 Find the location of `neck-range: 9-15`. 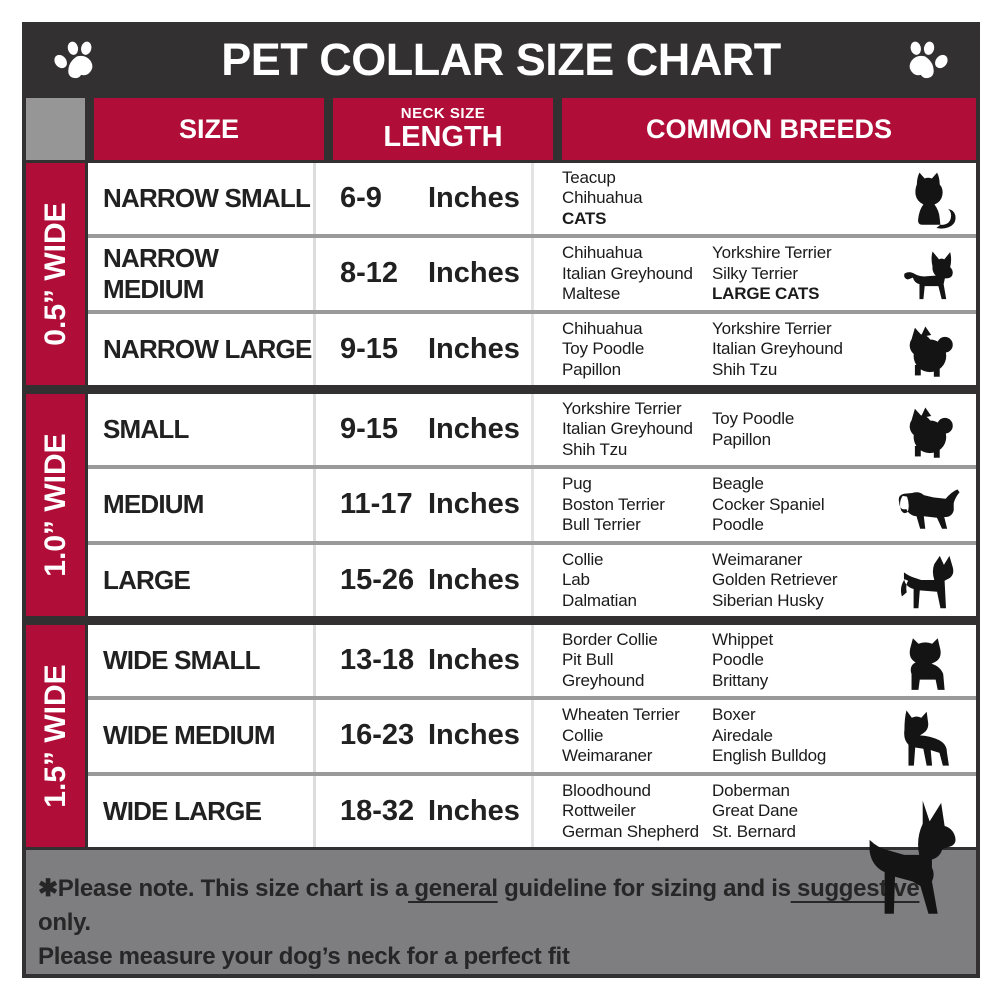

neck-range: 9-15 is located at coordinates (369, 348).